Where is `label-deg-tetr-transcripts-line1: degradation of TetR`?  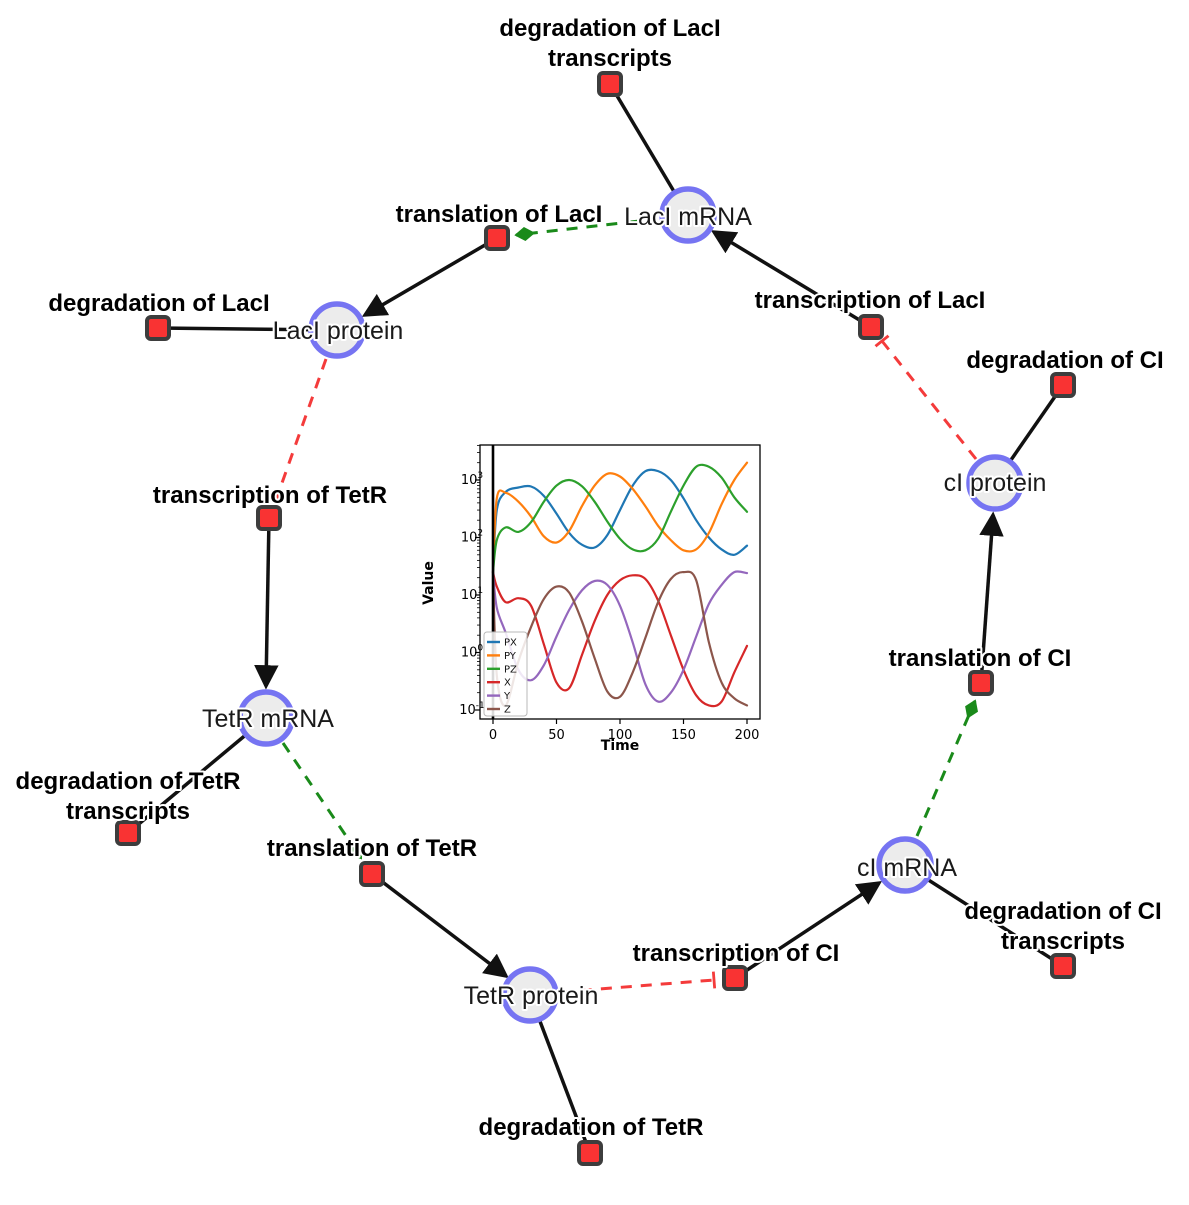
label-deg-tetr-transcripts-line1: degradation of TetR is located at coordinates (128, 781).